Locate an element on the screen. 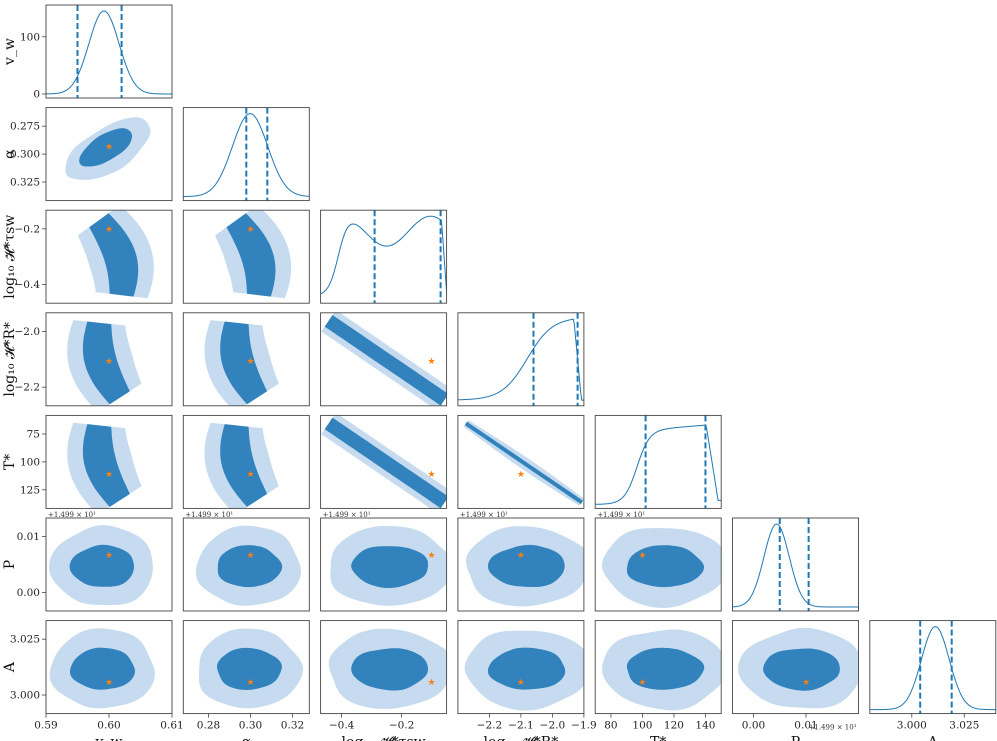  y-axis-label-vw: v_w is located at coordinates (10, 52).